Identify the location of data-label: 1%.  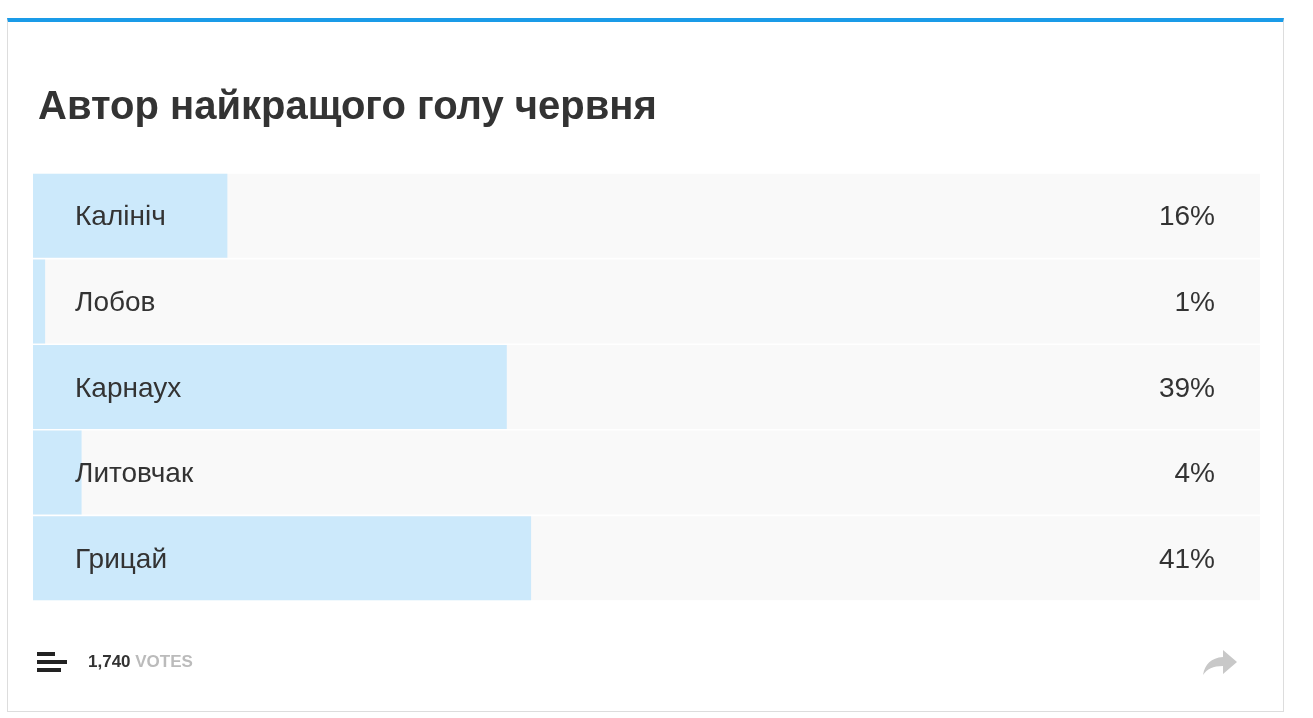
(1194, 301).